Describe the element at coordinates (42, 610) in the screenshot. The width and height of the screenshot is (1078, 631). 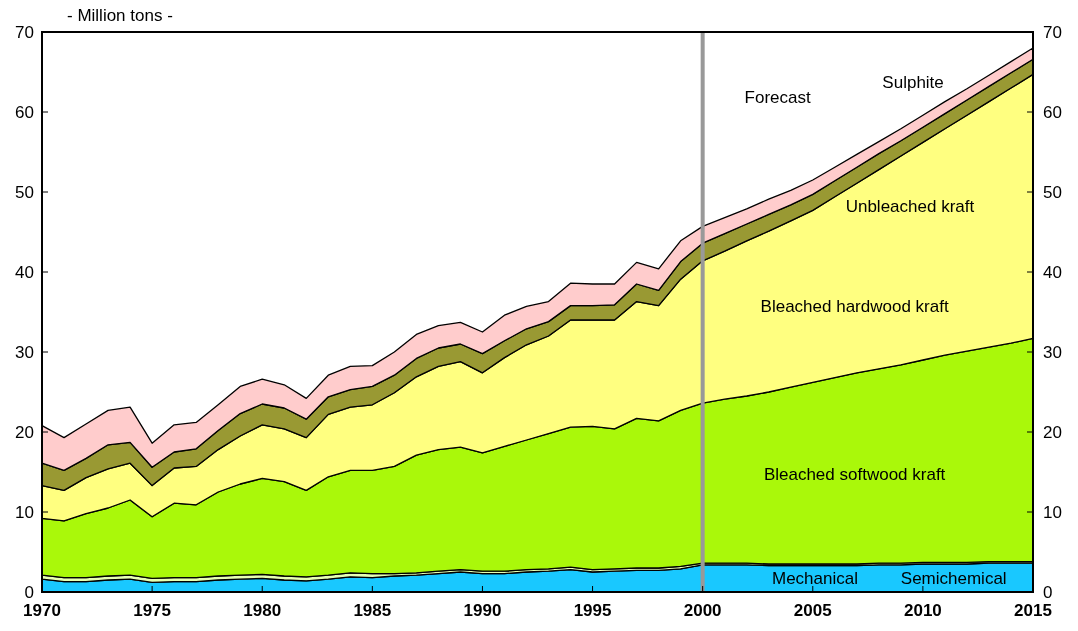
I see `x-tick-label: 1970` at that location.